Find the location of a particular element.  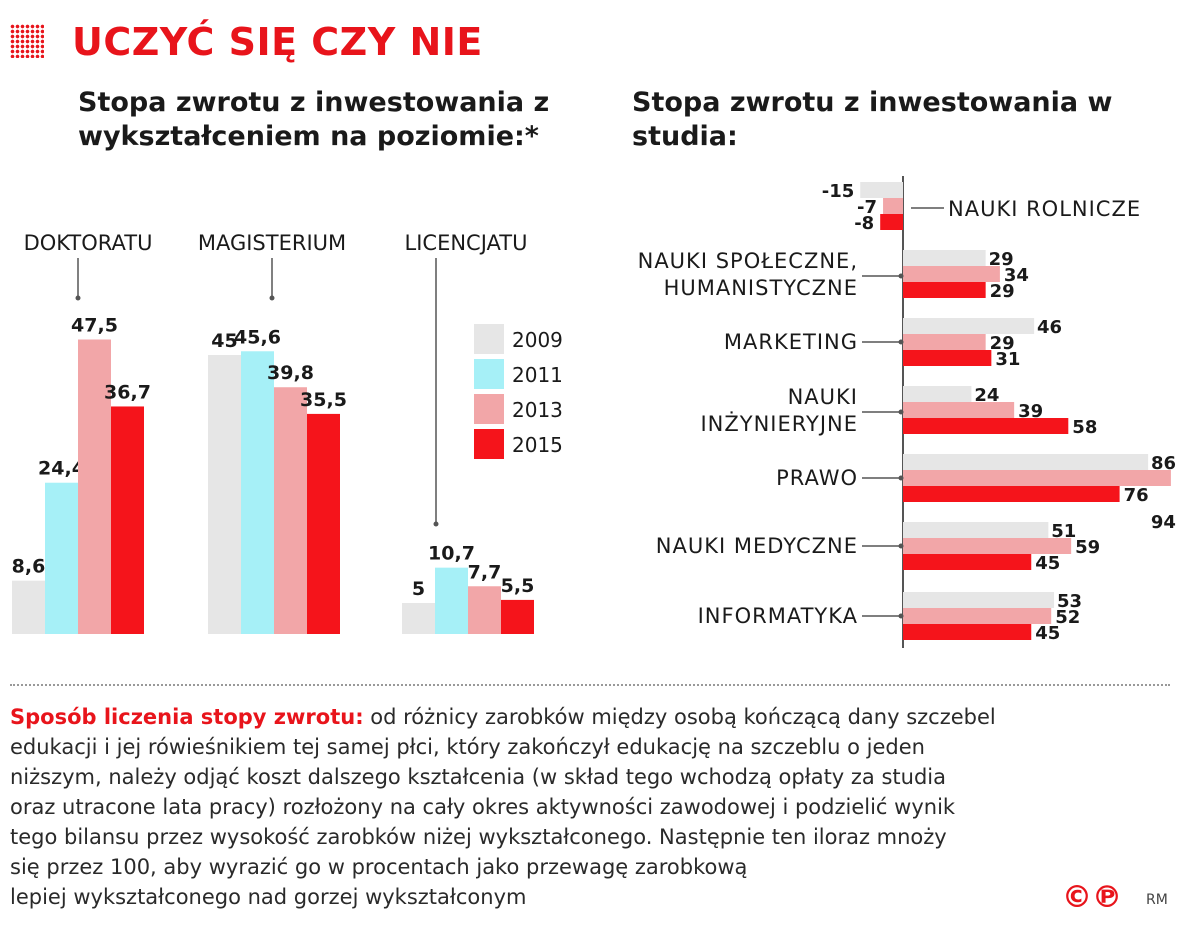

data-label: 59 is located at coordinates (1087, 547).